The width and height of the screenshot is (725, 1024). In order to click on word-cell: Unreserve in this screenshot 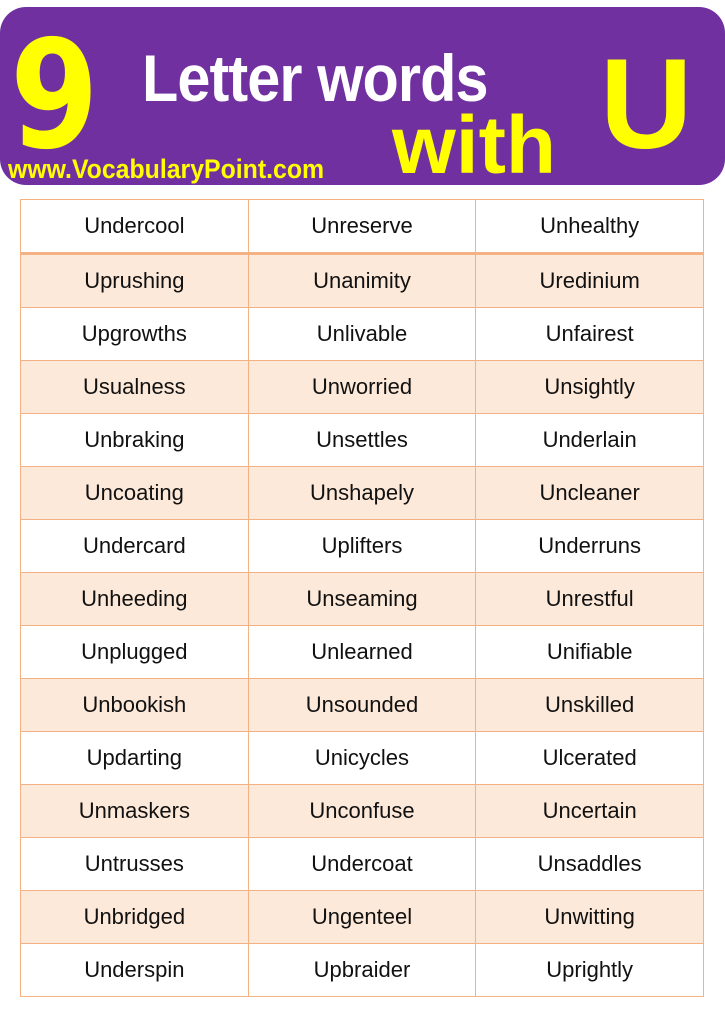, I will do `click(362, 227)`.